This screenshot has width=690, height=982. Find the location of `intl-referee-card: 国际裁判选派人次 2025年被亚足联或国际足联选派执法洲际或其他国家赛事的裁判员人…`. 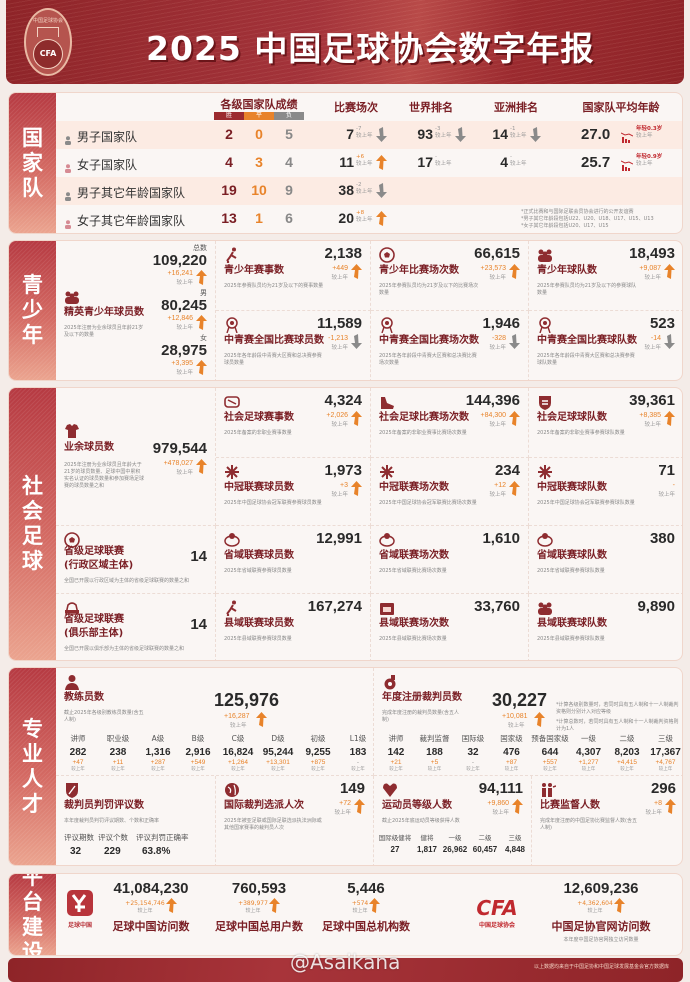

intl-referee-card: 国际裁判选派人次 2025年被亚足联或国际足联选派执法洲际或其他国家赛事的裁判员人… is located at coordinates (295, 820).